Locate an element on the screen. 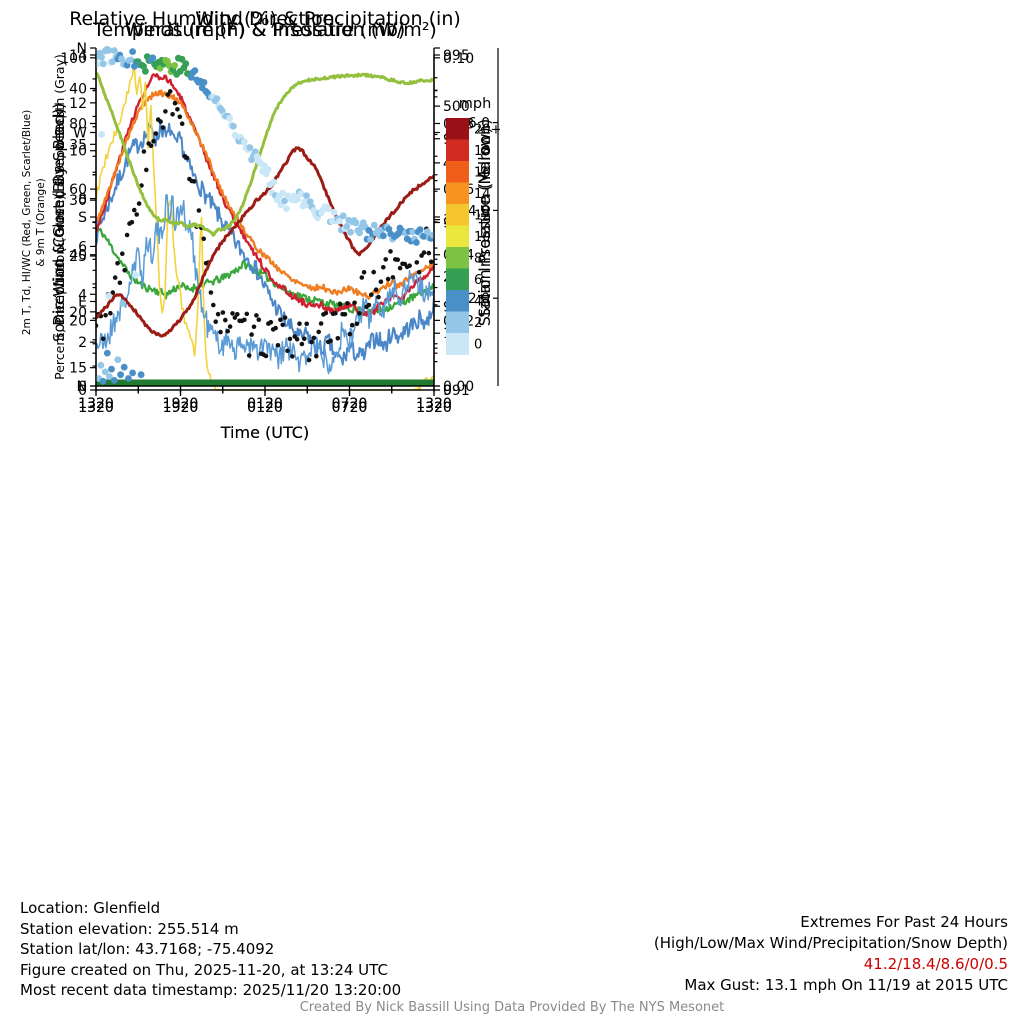  wind-direction-series is located at coordinates (265, 215).